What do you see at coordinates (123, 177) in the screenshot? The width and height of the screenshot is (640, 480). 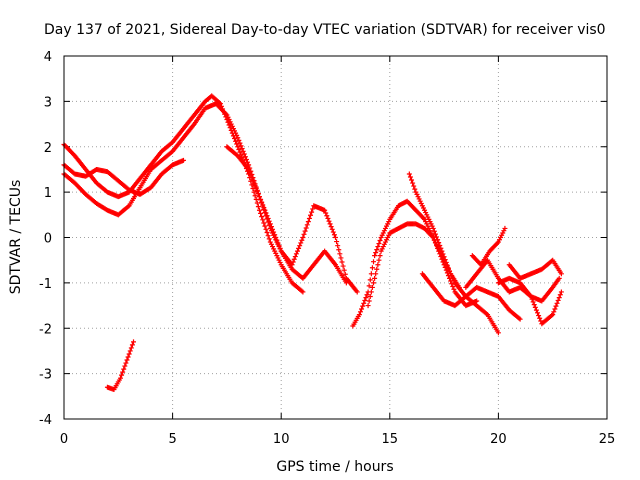 I see `series-sat-c` at bounding box center [123, 177].